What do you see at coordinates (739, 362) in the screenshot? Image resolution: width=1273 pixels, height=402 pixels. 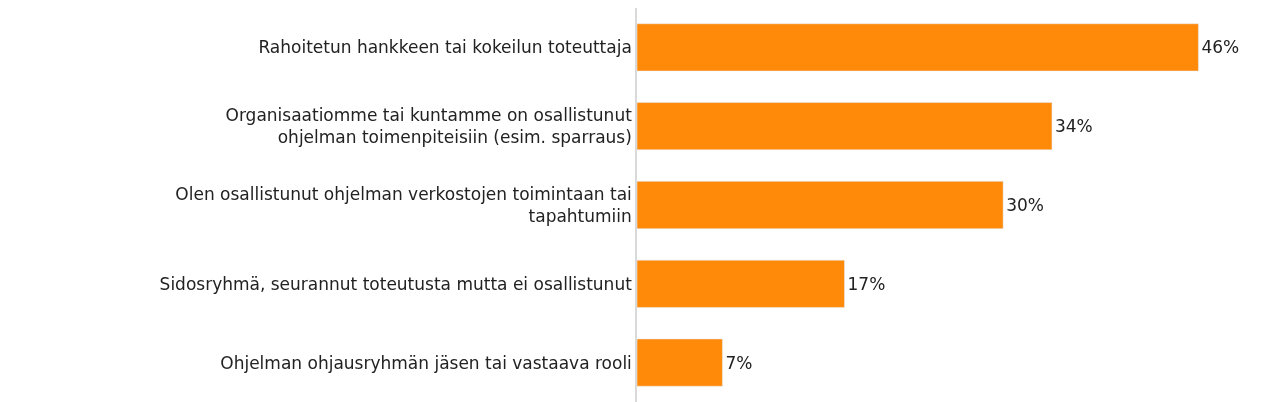 I see `data-label: 7%` at bounding box center [739, 362].